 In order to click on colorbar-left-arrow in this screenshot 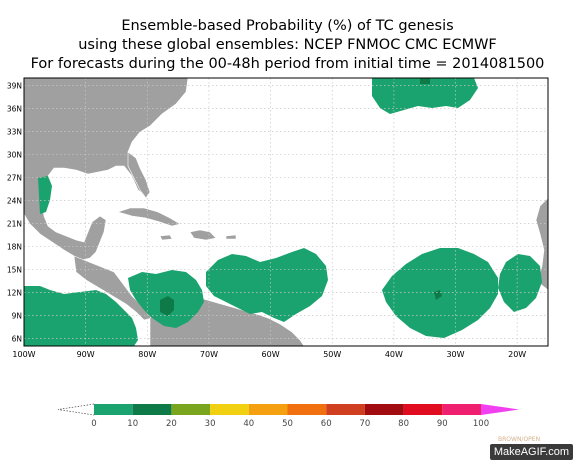, I will do `click(76, 409)`.